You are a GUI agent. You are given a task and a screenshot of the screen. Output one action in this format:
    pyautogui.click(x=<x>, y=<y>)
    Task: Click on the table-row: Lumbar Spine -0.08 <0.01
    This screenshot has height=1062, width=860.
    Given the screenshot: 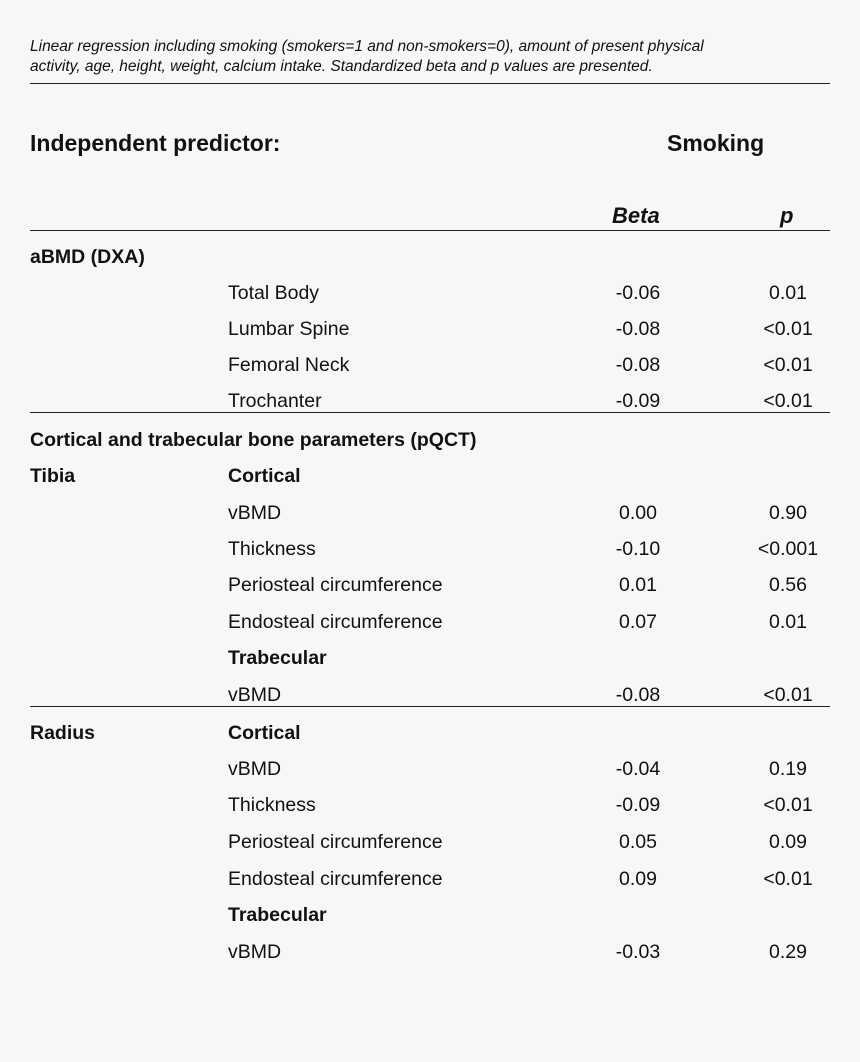 What is the action you would take?
    pyautogui.click(x=430, y=333)
    